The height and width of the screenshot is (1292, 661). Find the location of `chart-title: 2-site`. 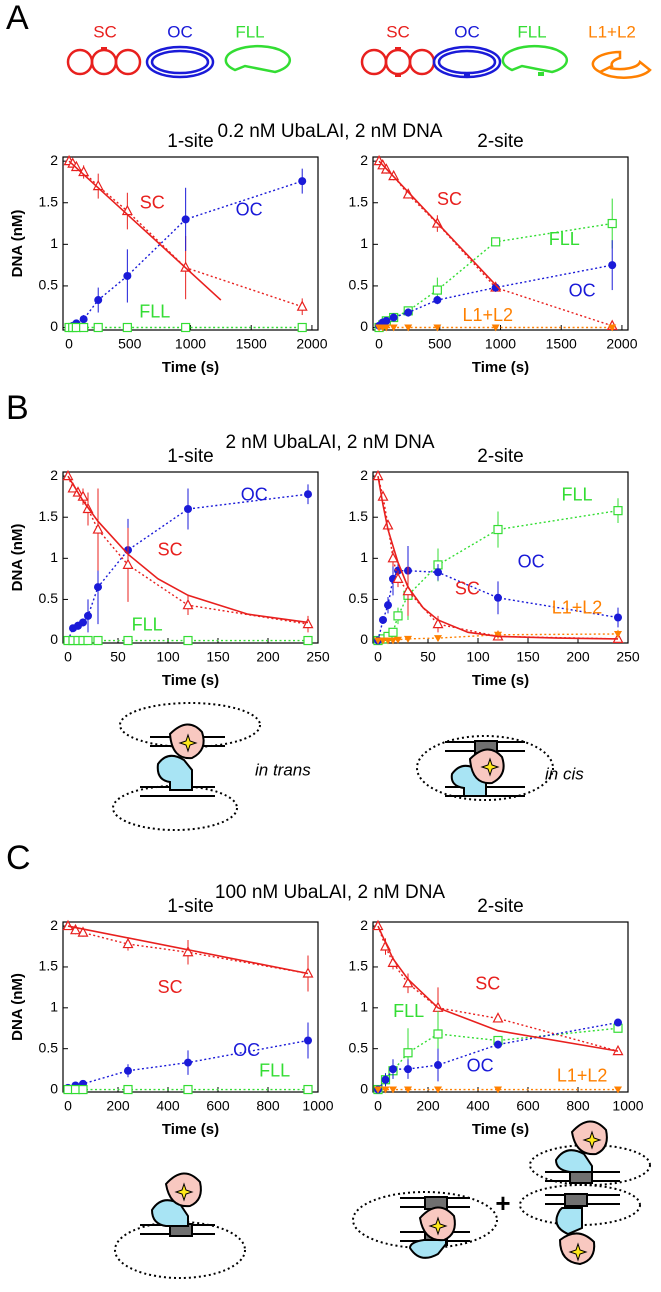

chart-title: 2-site is located at coordinates (500, 456).